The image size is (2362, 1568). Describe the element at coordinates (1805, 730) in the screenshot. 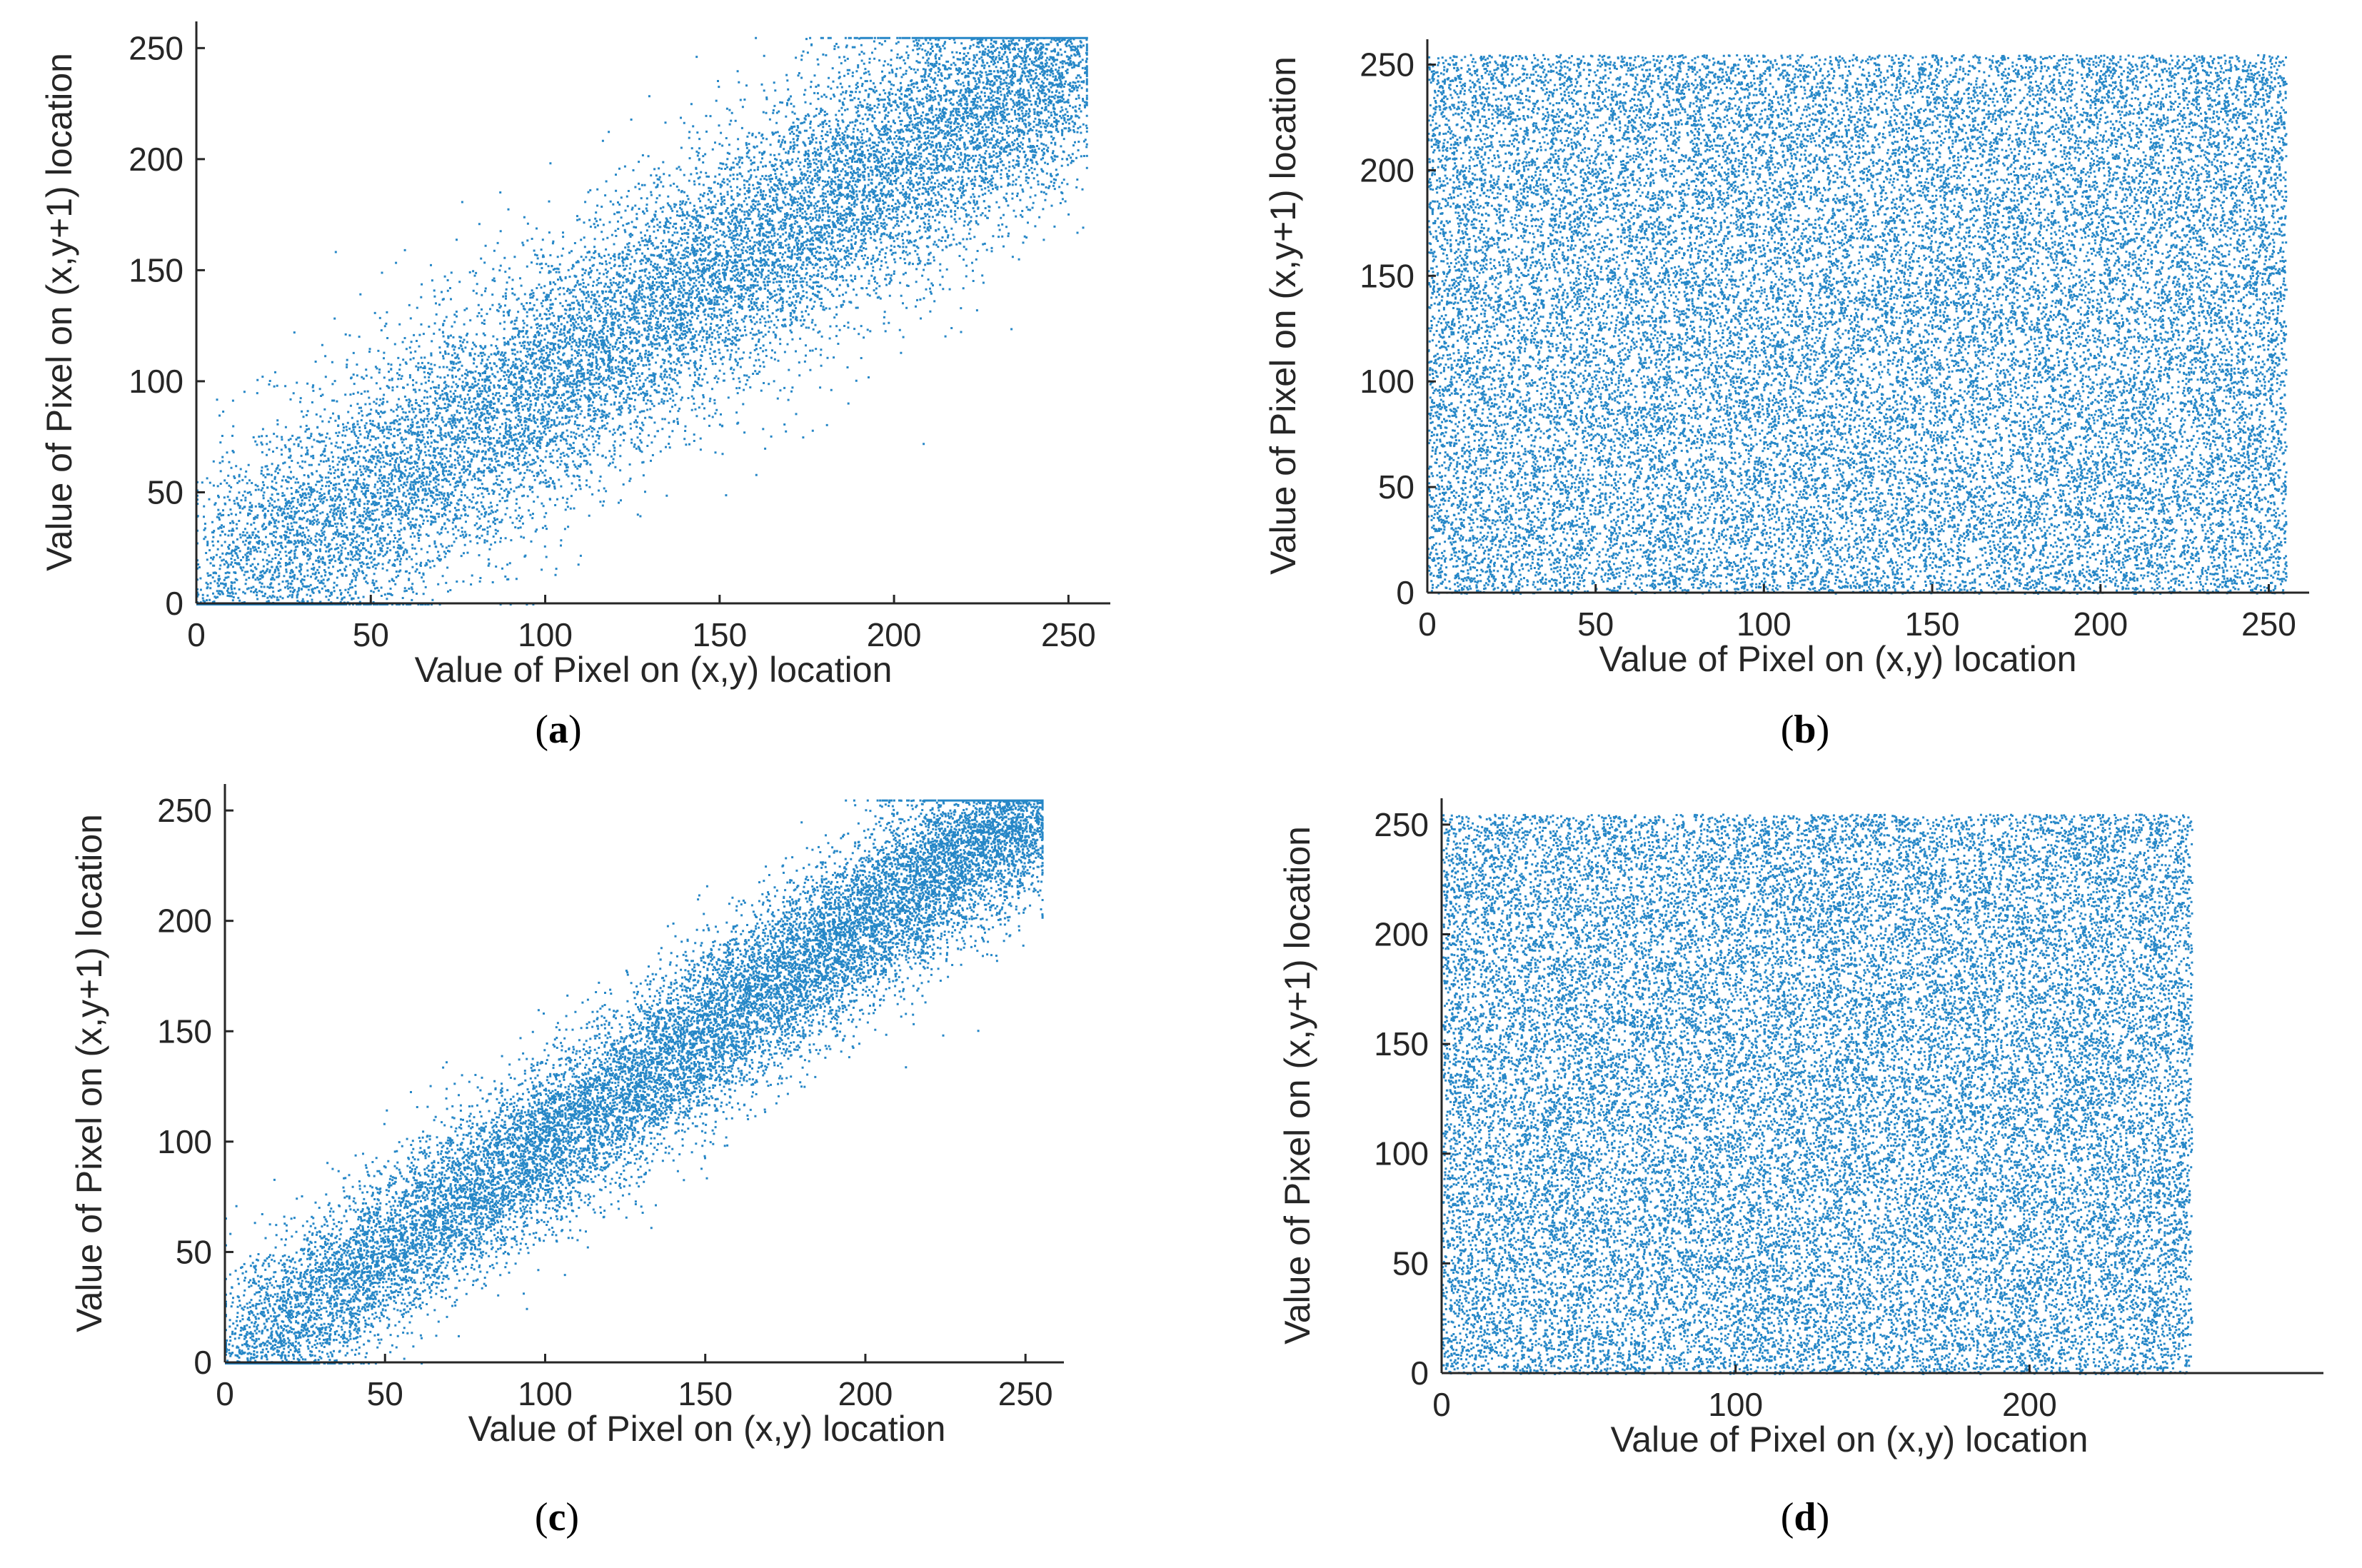

I see `caption-b: (b)` at that location.